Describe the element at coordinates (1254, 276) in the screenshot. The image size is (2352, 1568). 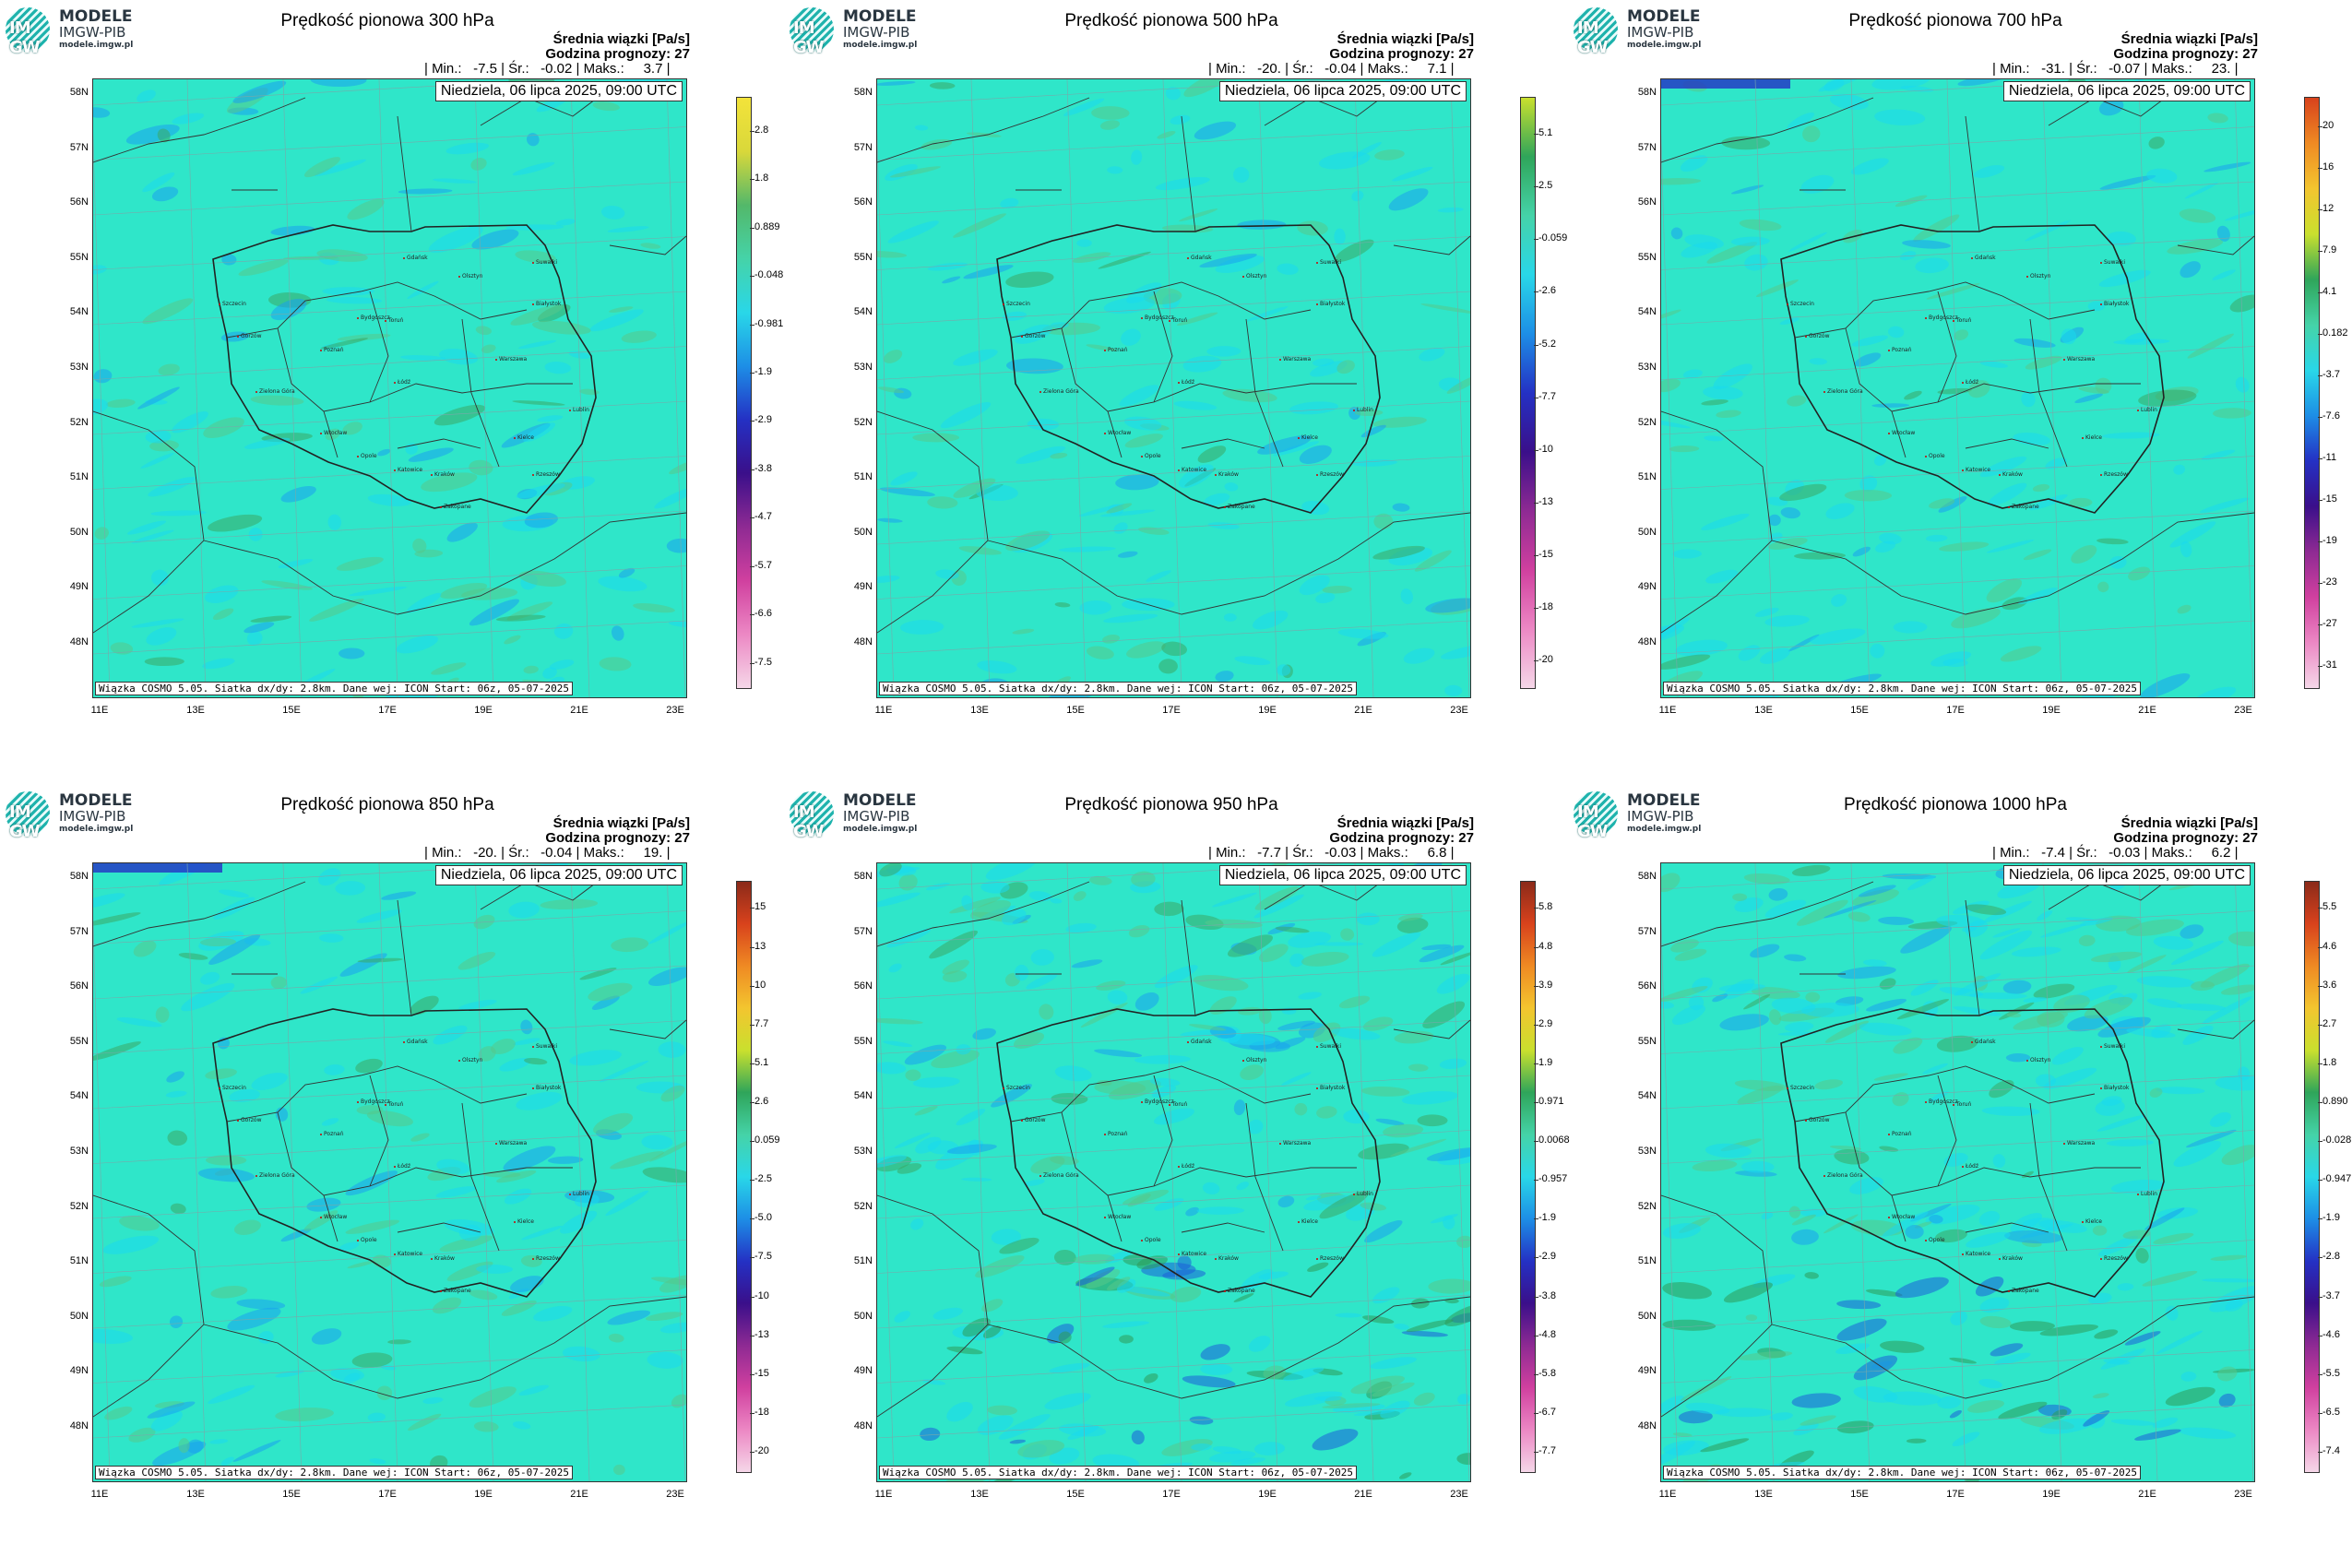
I see `city-label: Olsztyn` at that location.